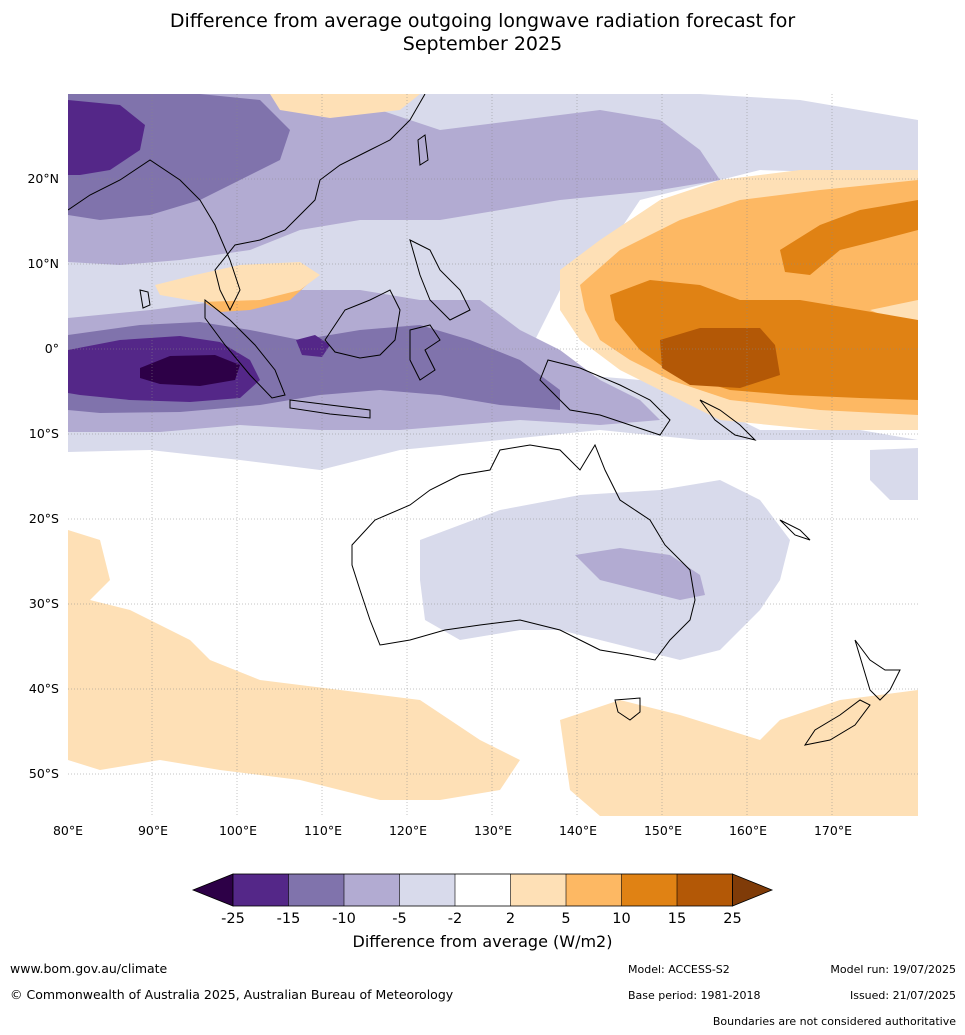 The image size is (965, 1035). Describe the element at coordinates (43, 263) in the screenshot. I see `lat-label: 10°N` at that location.